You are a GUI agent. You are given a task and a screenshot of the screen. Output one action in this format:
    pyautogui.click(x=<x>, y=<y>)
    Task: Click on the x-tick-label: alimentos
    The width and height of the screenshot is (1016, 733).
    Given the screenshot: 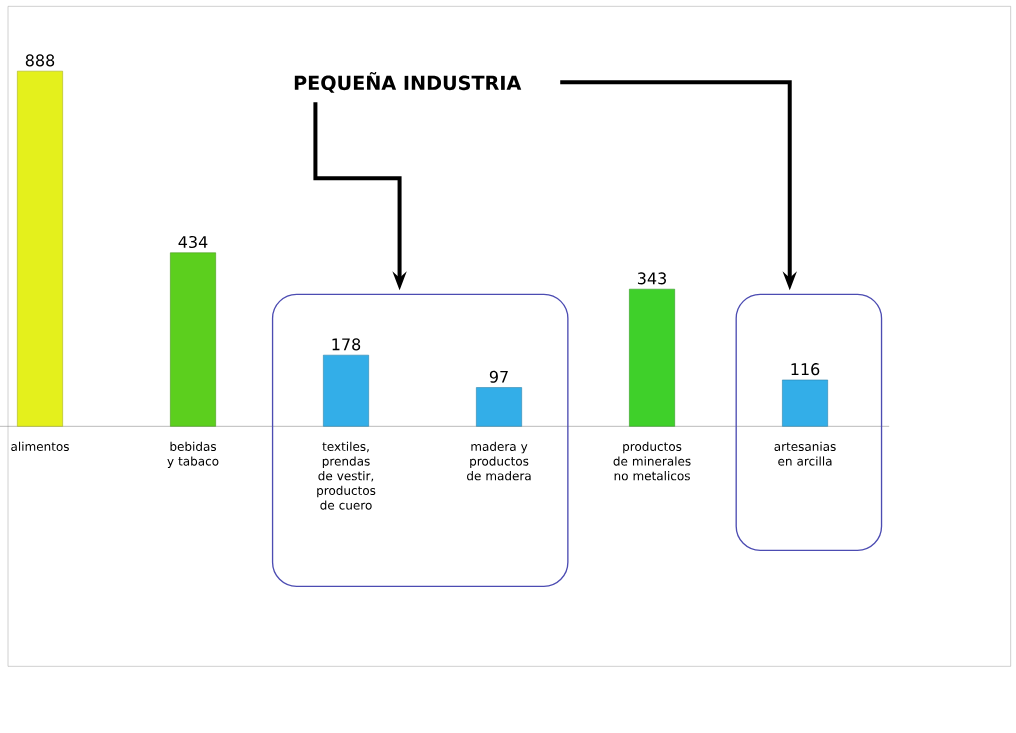 What is the action you would take?
    pyautogui.click(x=40, y=446)
    